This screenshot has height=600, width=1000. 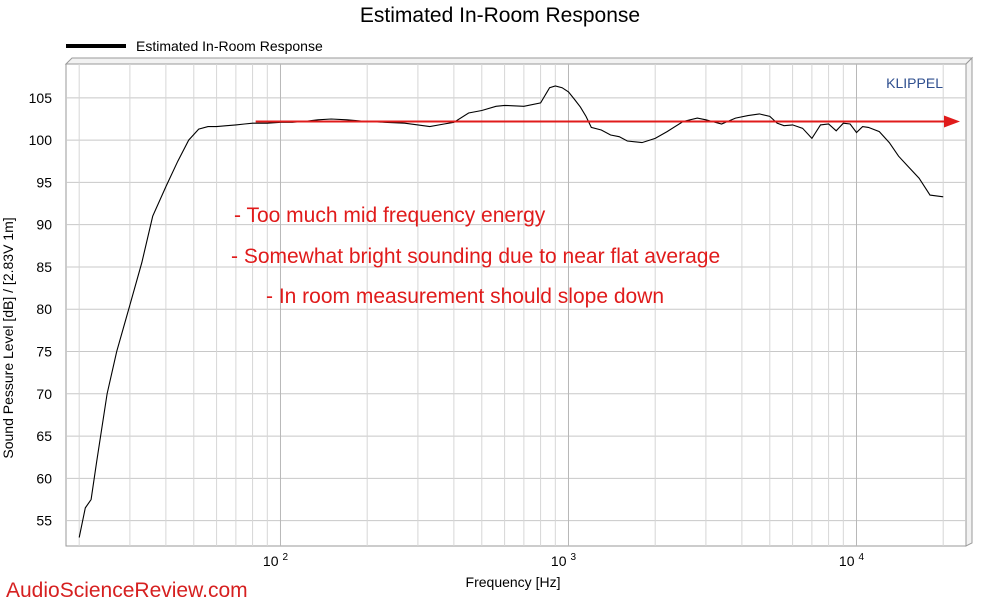 What do you see at coordinates (41, 140) in the screenshot?
I see `y-tick-label-100: 100` at bounding box center [41, 140].